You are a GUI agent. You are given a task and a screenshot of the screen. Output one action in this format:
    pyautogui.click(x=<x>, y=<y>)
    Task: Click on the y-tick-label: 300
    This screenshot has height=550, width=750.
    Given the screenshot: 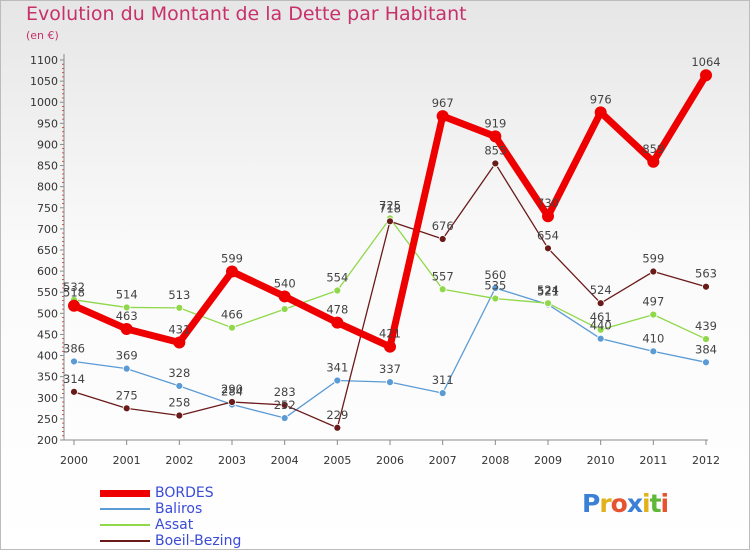 What is the action you would take?
    pyautogui.click(x=47, y=398)
    